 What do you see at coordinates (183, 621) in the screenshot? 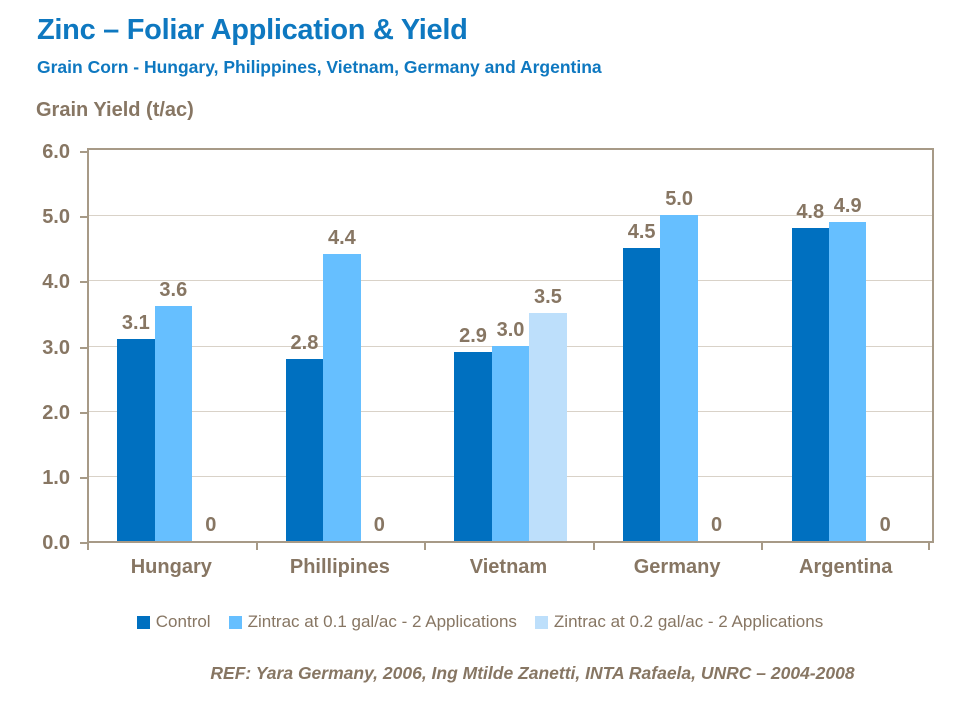
I see `legend-label: Control` at bounding box center [183, 621].